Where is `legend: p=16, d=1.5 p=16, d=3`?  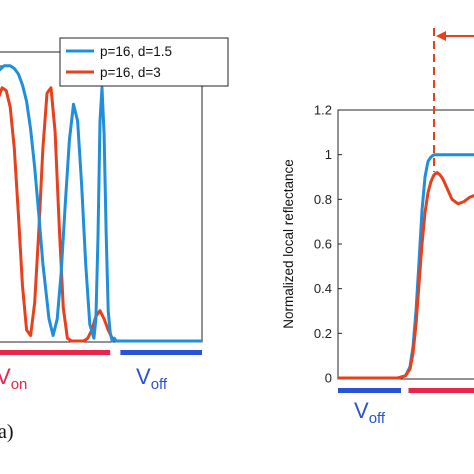 legend: p=16, d=1.5 p=16, d=3 is located at coordinates (144, 62).